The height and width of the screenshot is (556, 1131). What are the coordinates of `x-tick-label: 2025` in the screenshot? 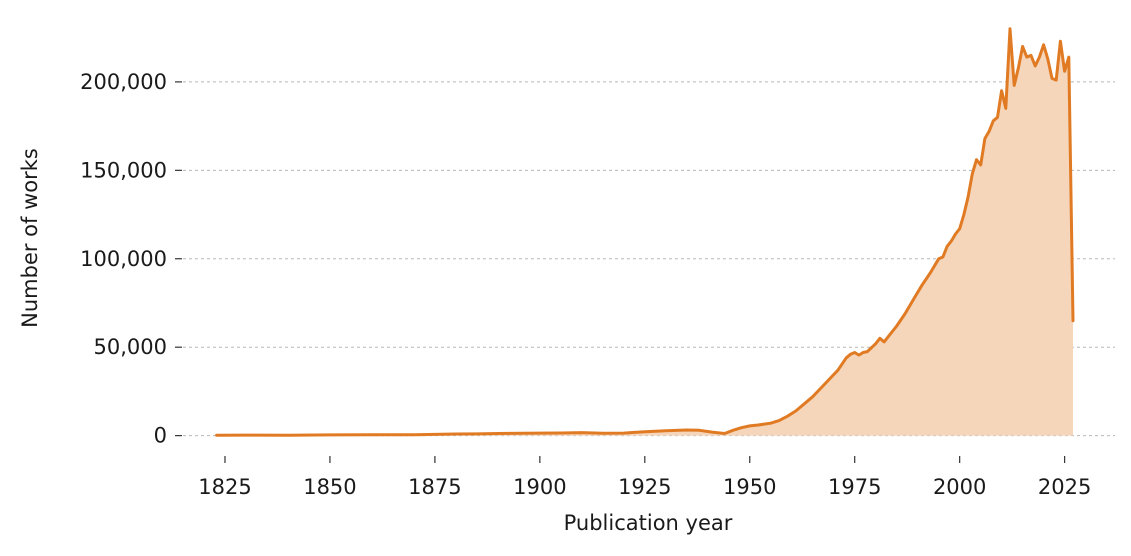 It's located at (1064, 487).